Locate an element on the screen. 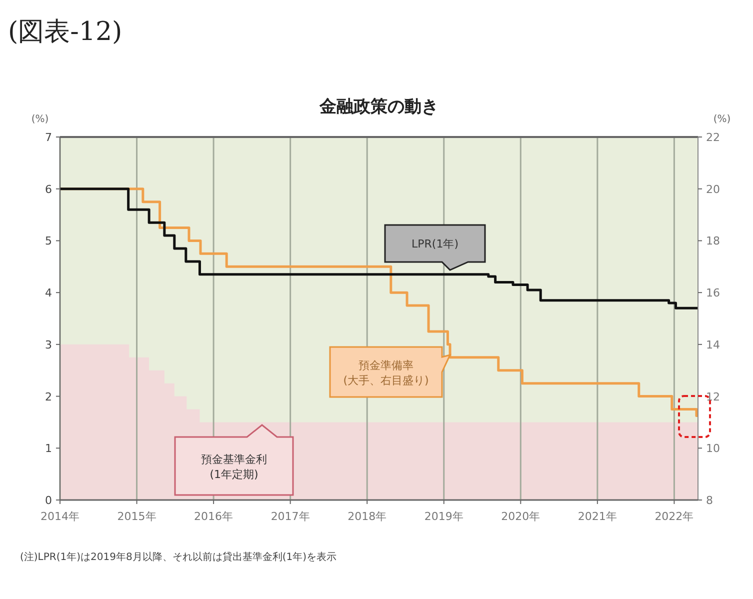 The height and width of the screenshot is (599, 753). y2-tick-label: 18 is located at coordinates (713, 241).